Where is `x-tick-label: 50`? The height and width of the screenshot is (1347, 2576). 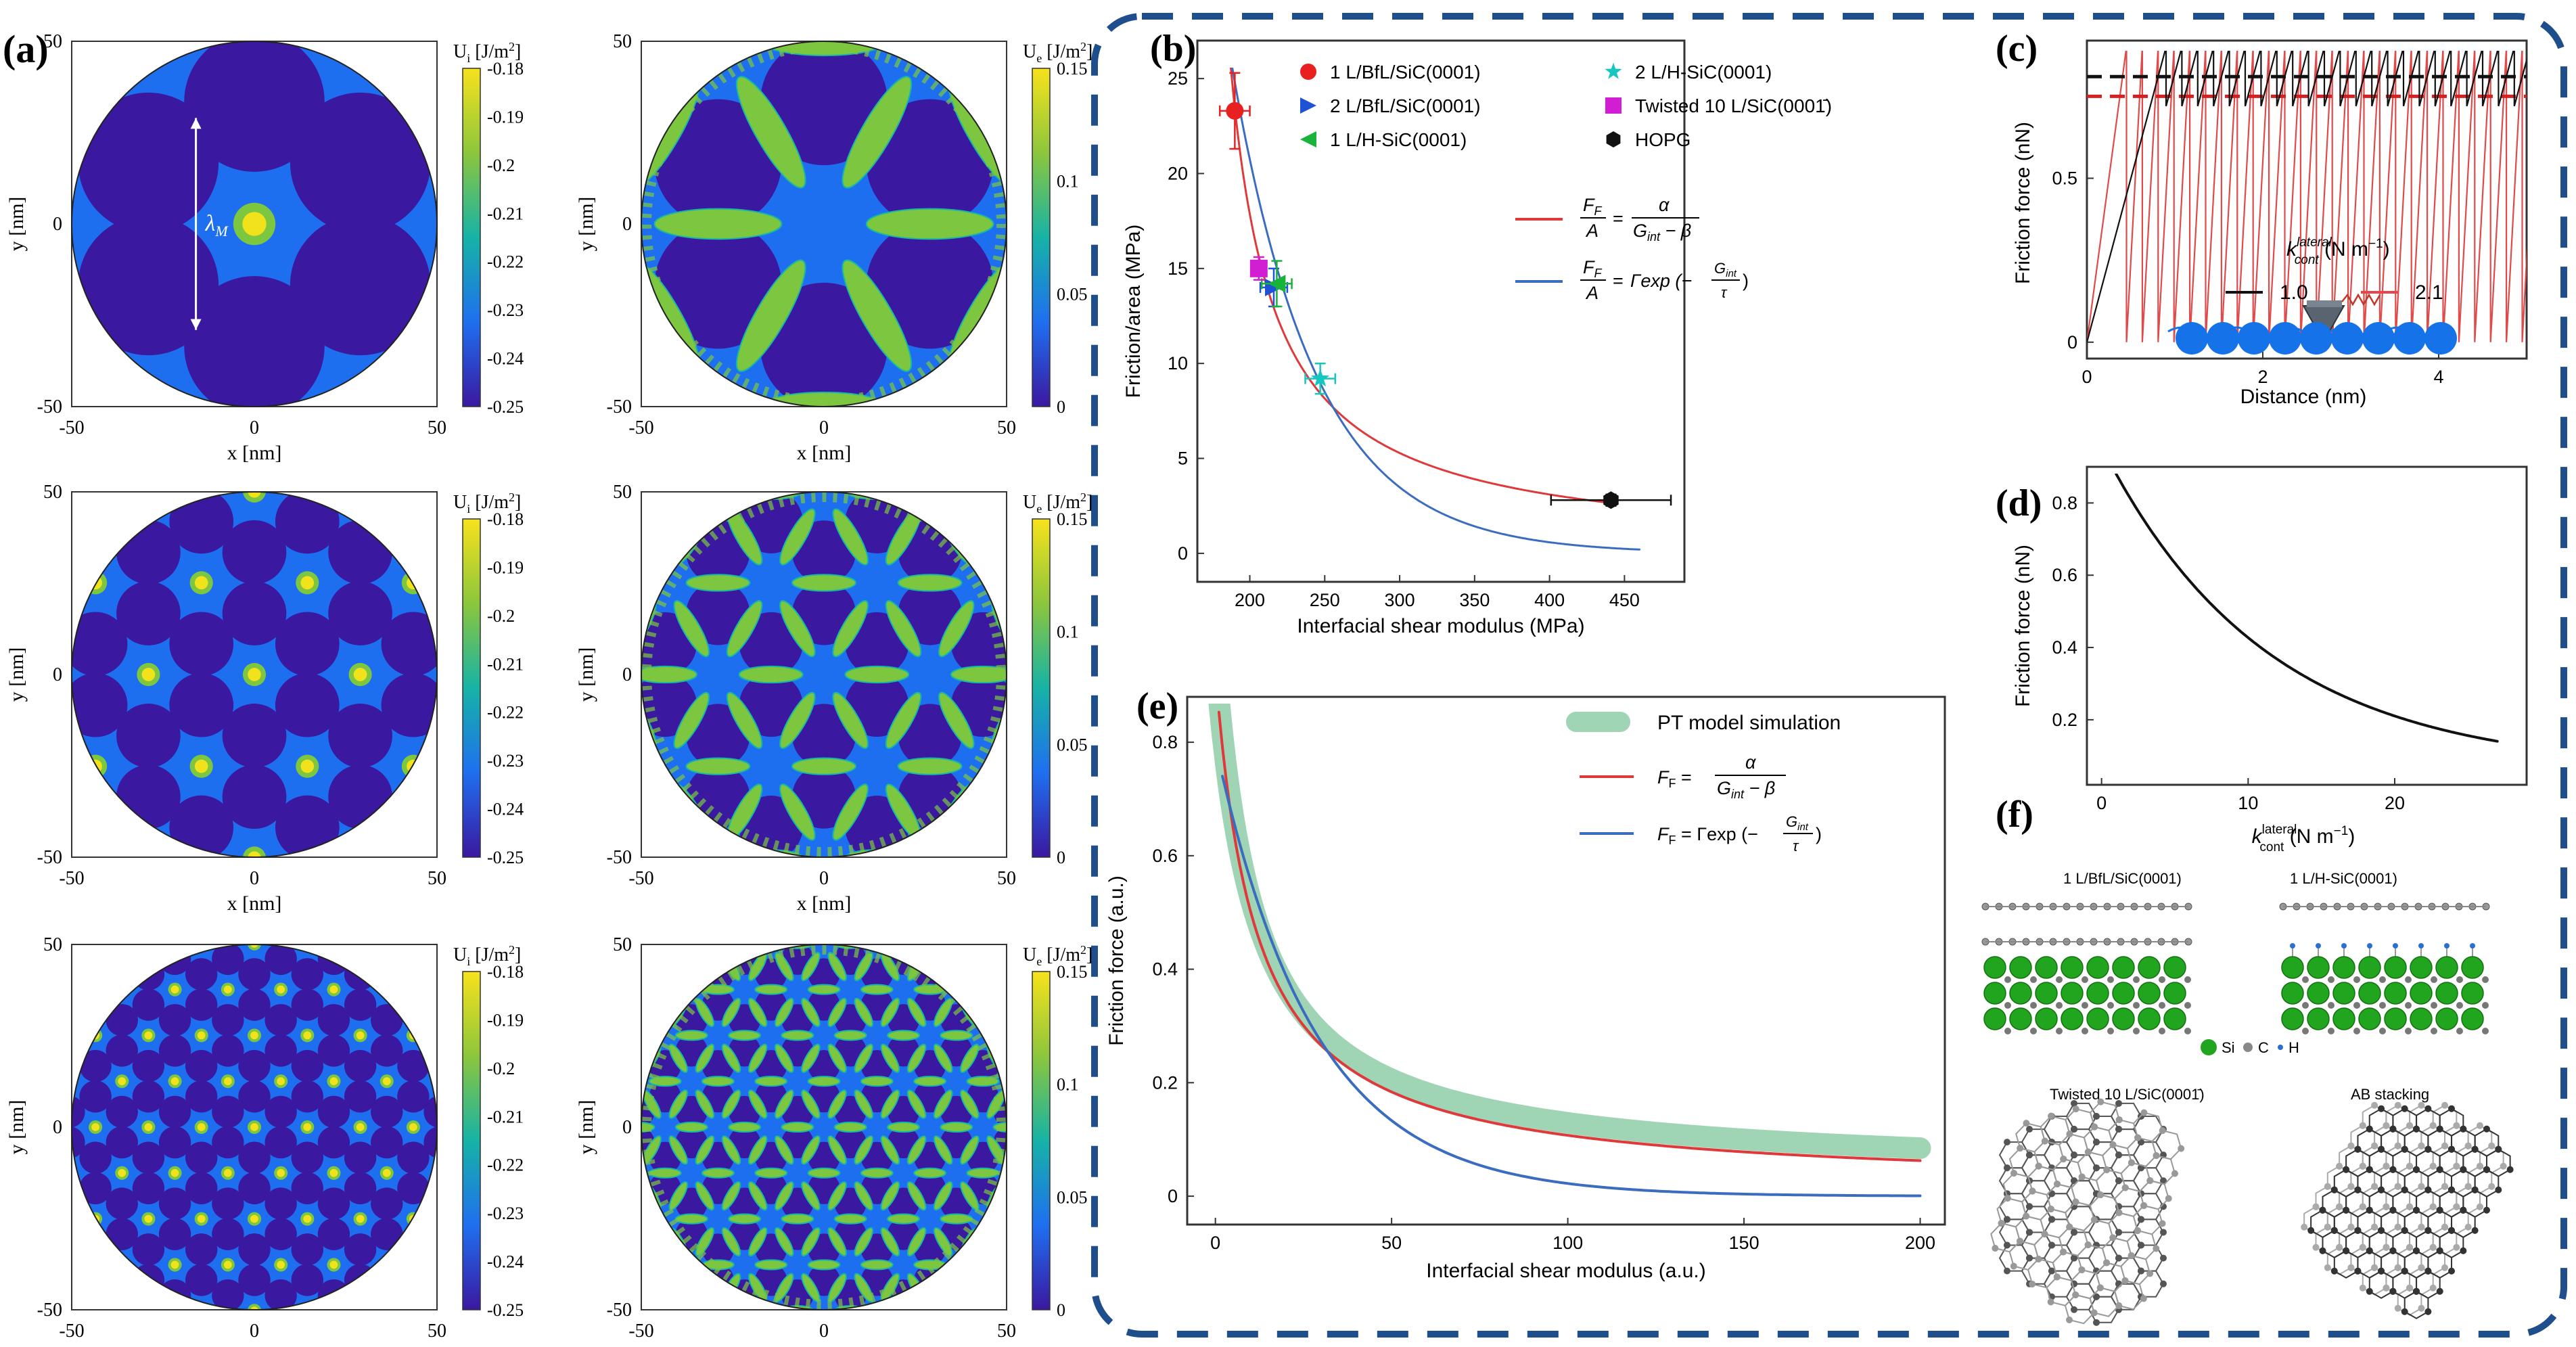 x-tick-label: 50 is located at coordinates (1391, 1243).